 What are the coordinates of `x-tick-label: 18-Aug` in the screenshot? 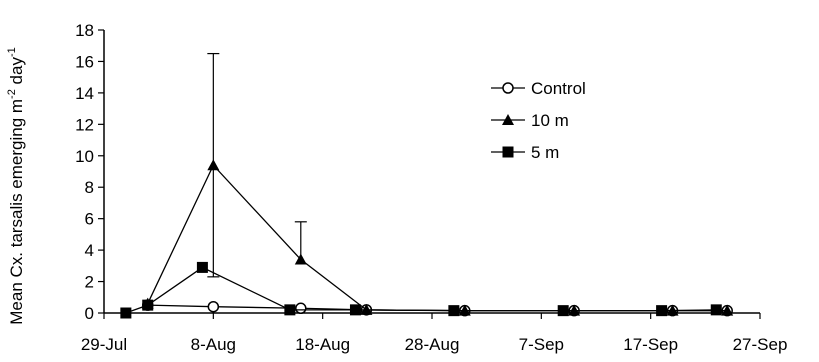 It's located at (322, 344).